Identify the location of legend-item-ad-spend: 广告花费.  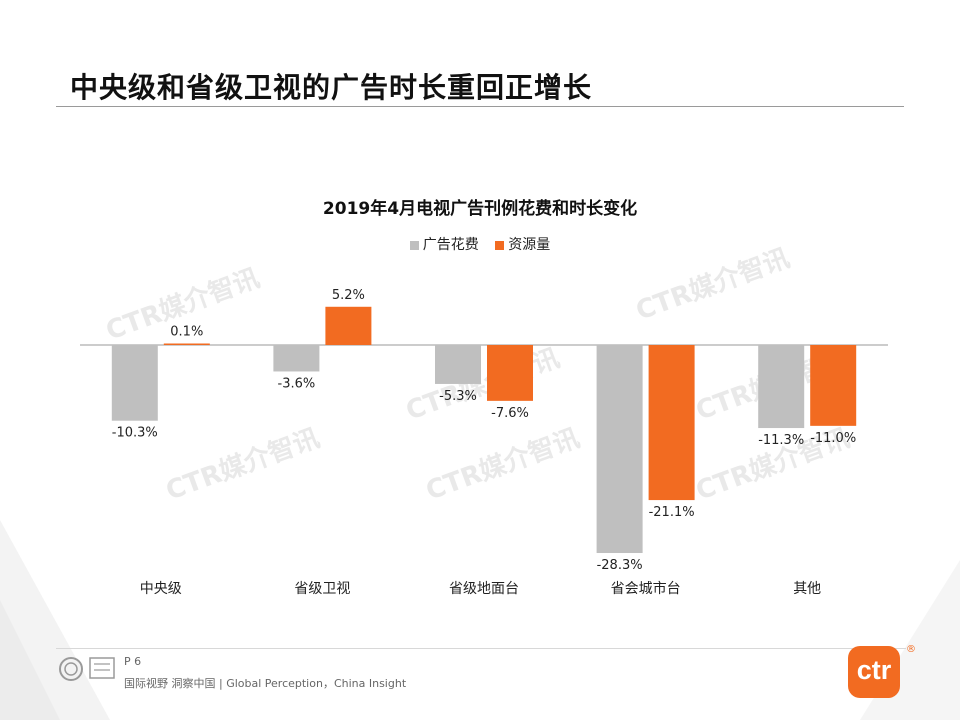
(444, 244).